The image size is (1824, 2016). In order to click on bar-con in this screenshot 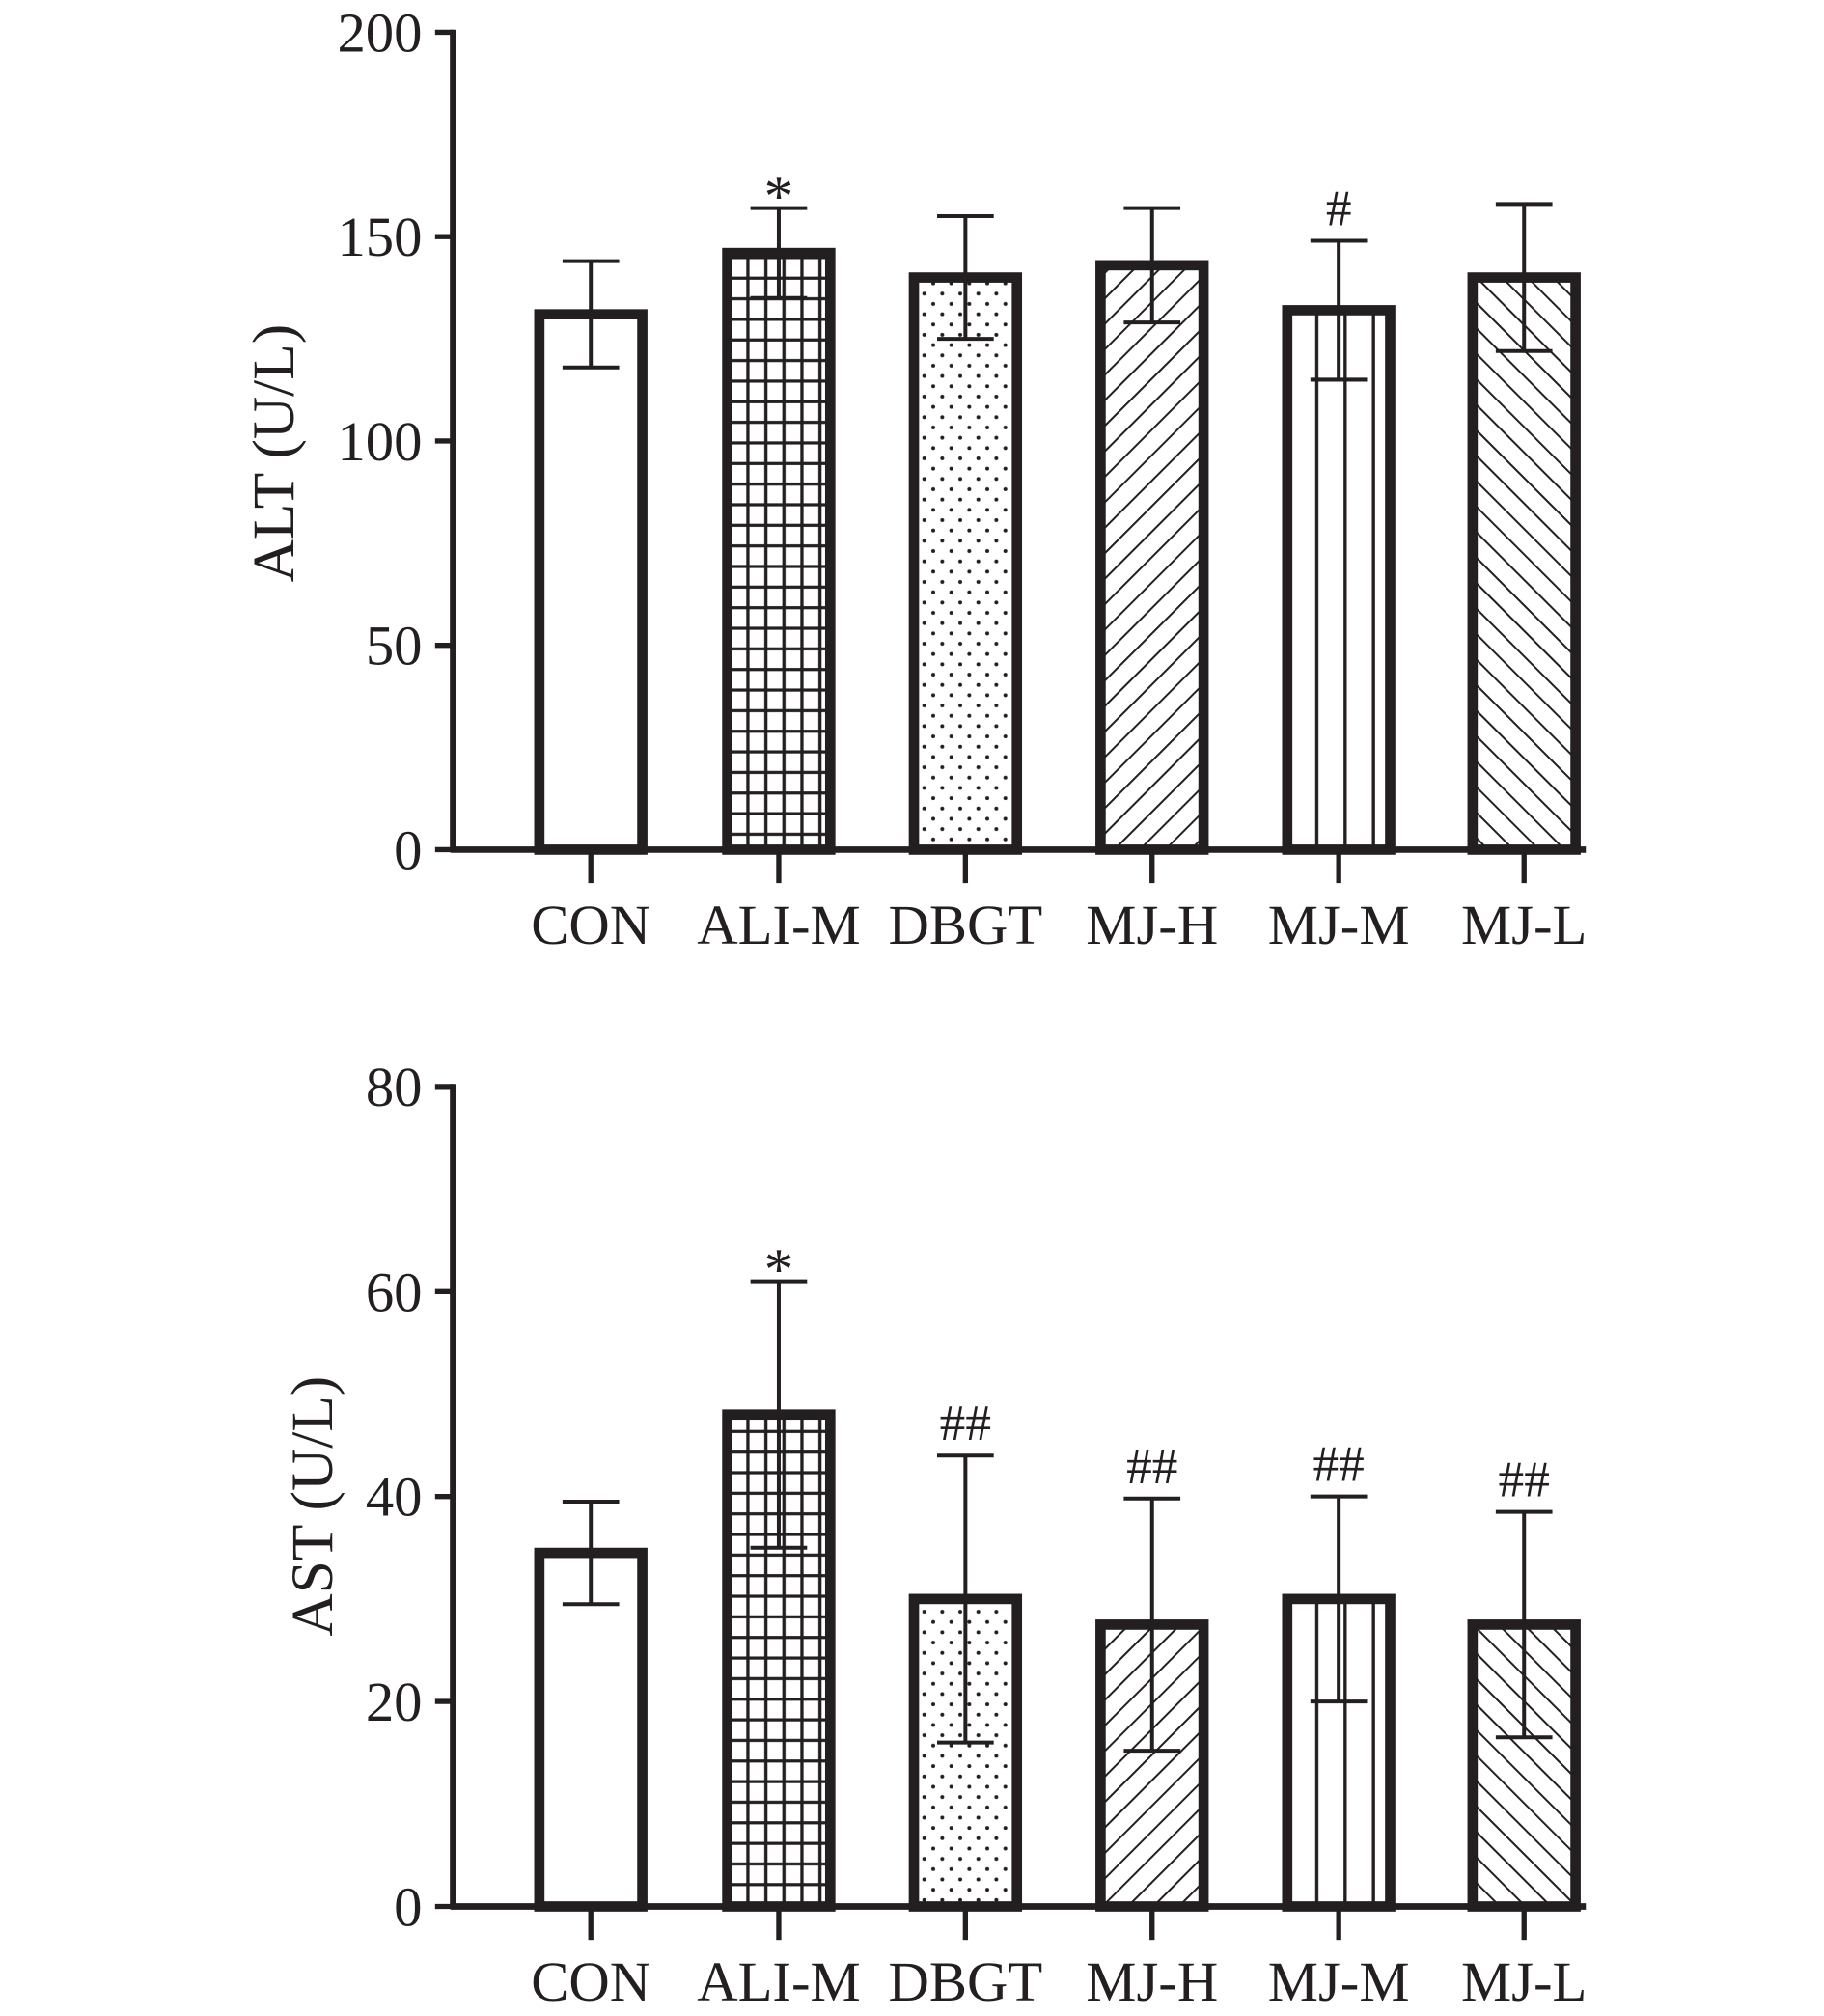, I will do `click(591, 582)`.